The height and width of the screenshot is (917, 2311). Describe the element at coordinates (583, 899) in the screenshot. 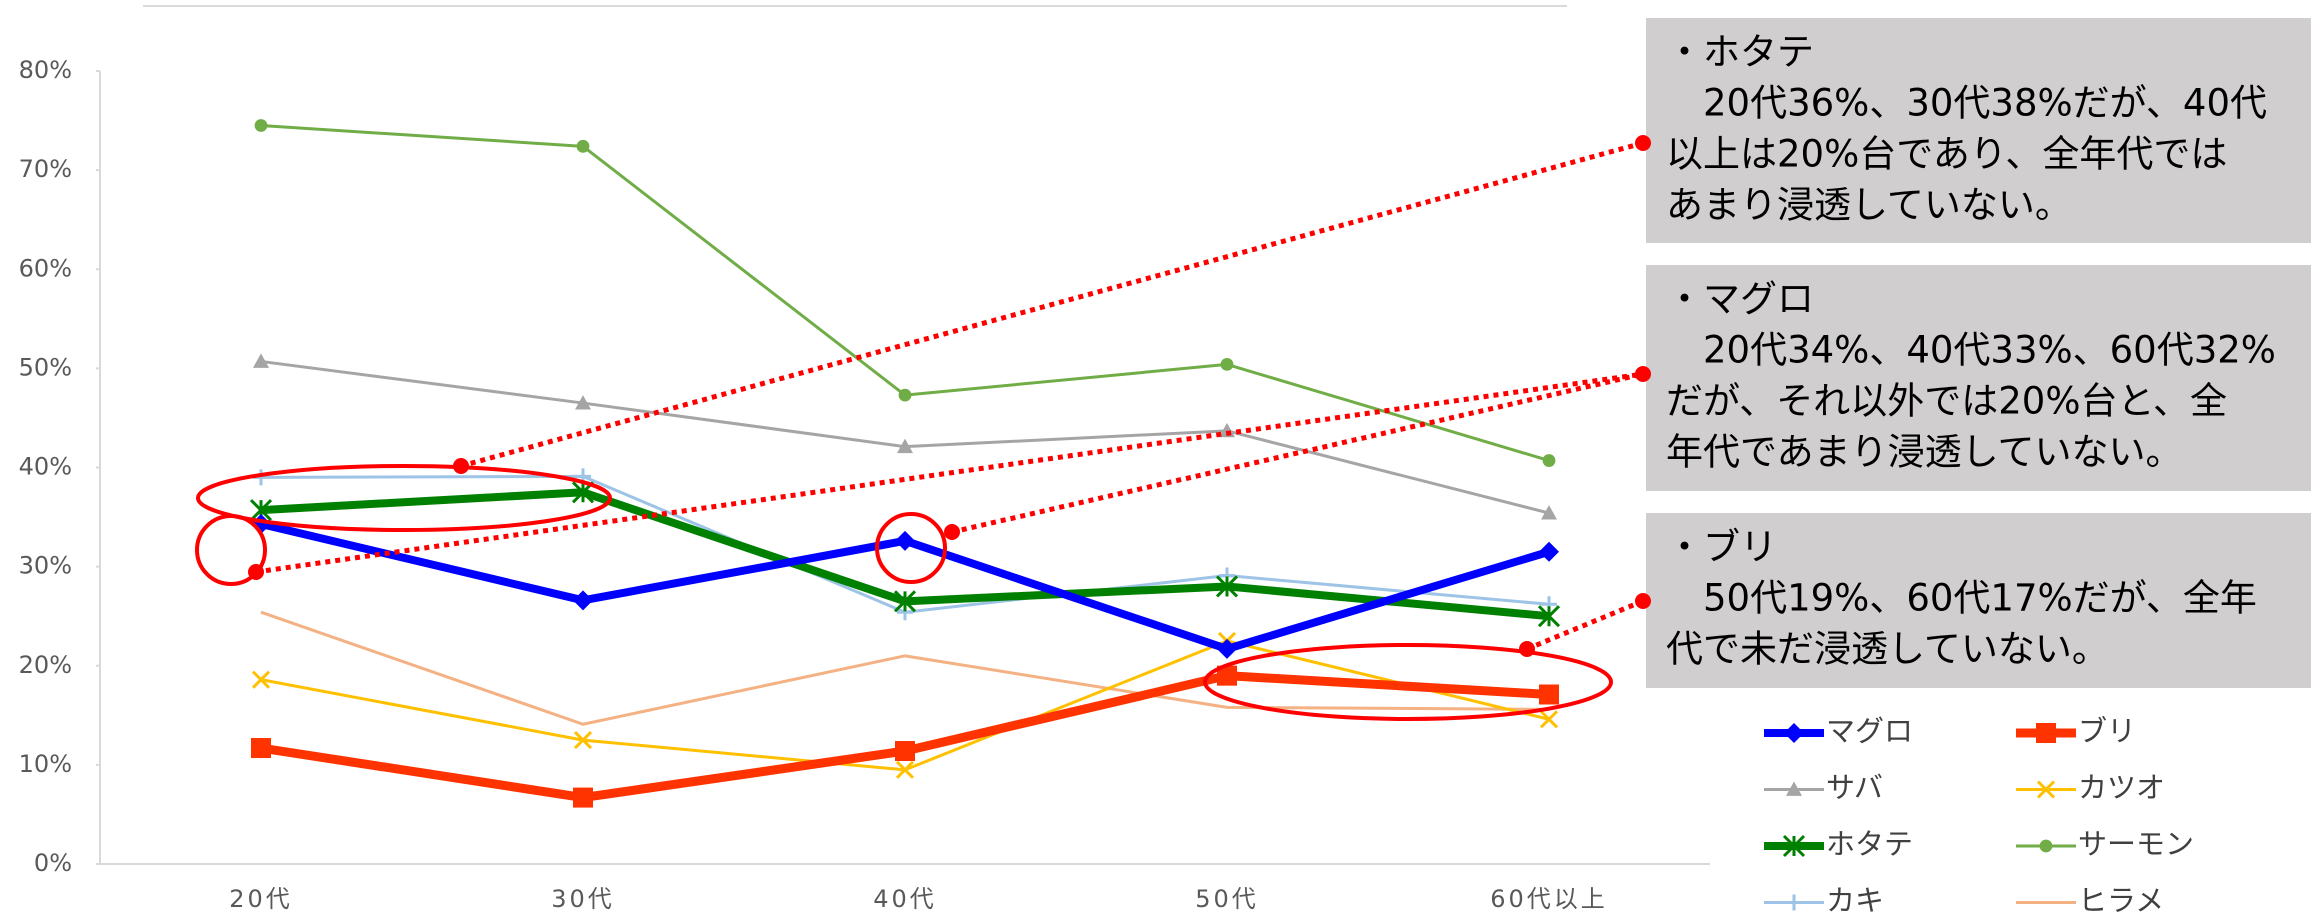

I see `x-tick-label: 30代` at that location.